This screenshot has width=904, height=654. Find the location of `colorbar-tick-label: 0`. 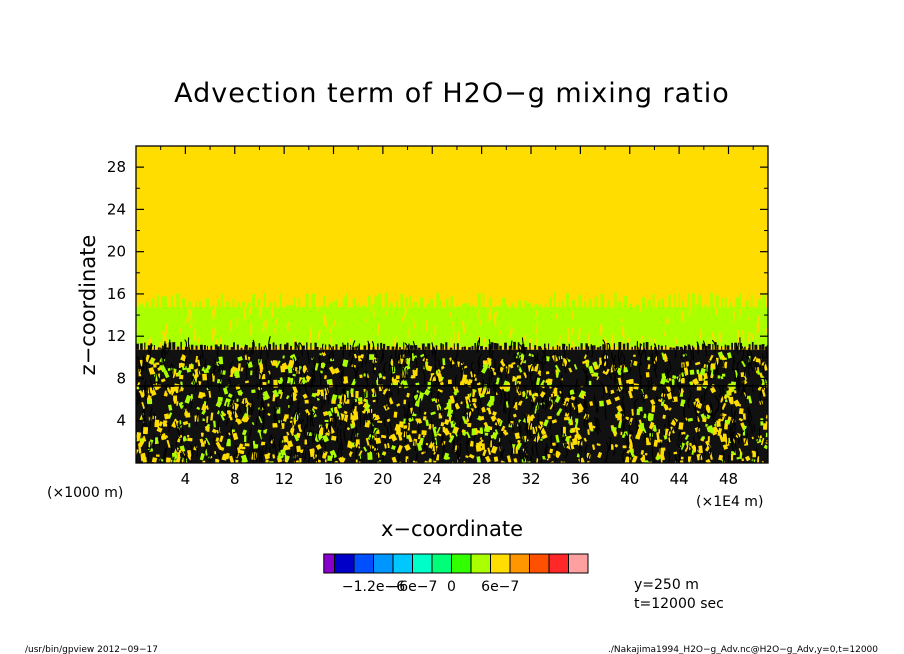

colorbar-tick-label: 0 is located at coordinates (451, 587).